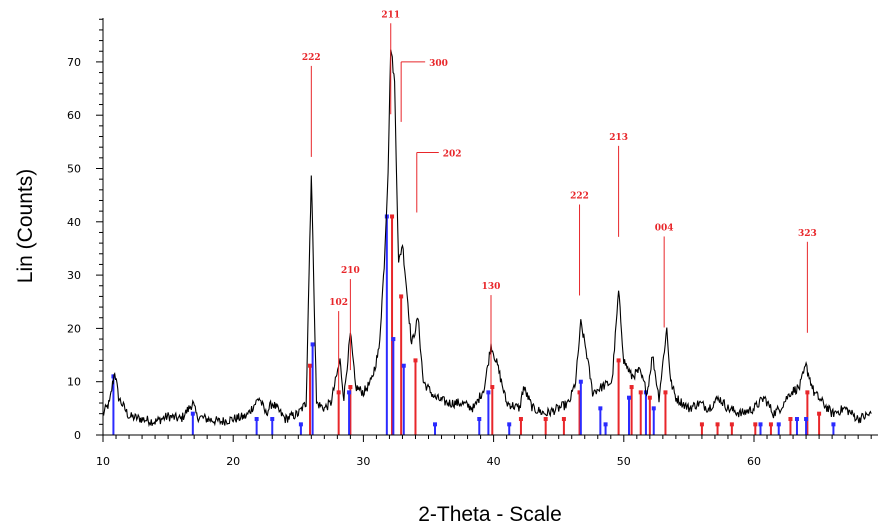  What do you see at coordinates (484, 451) in the screenshot?
I see `x-axis-ticks: 10 20 30 40 50 60` at bounding box center [484, 451].